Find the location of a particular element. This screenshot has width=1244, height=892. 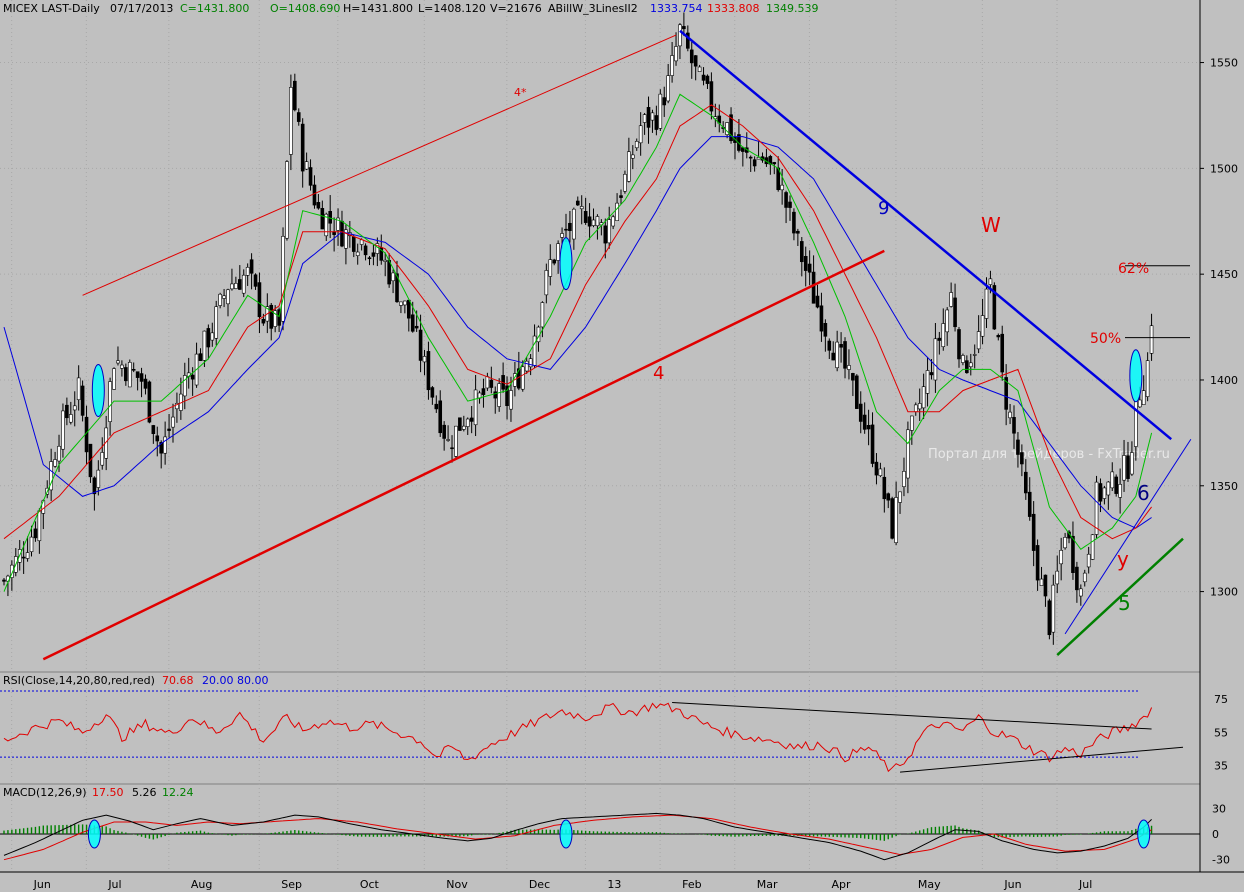

wave-label-w: W is located at coordinates (991, 225).